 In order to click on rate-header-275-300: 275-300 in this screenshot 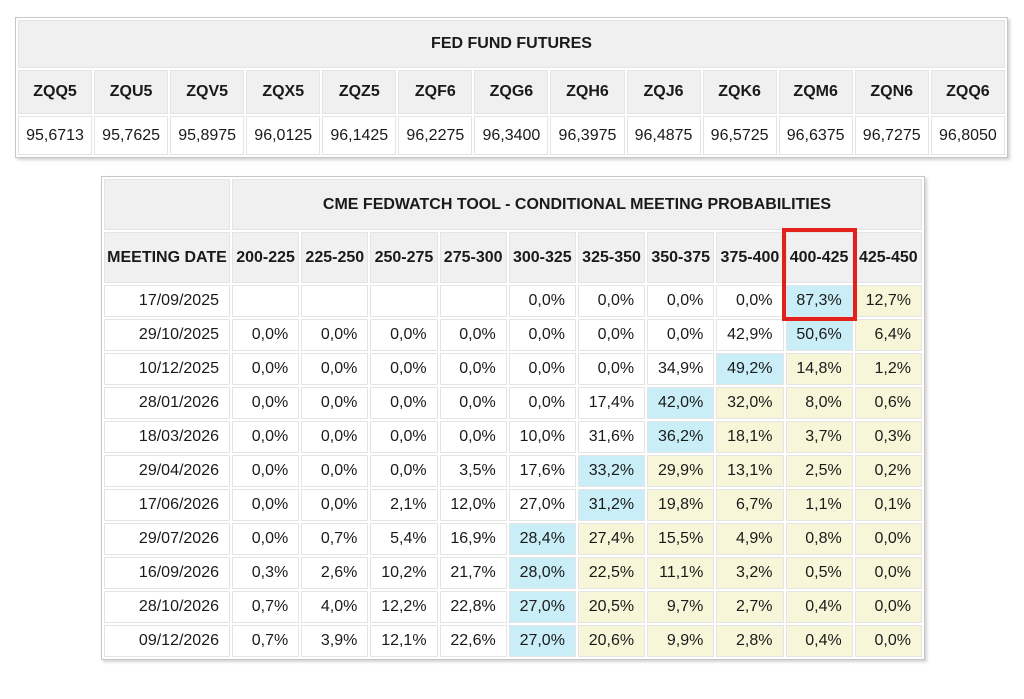, I will do `click(473, 257)`.